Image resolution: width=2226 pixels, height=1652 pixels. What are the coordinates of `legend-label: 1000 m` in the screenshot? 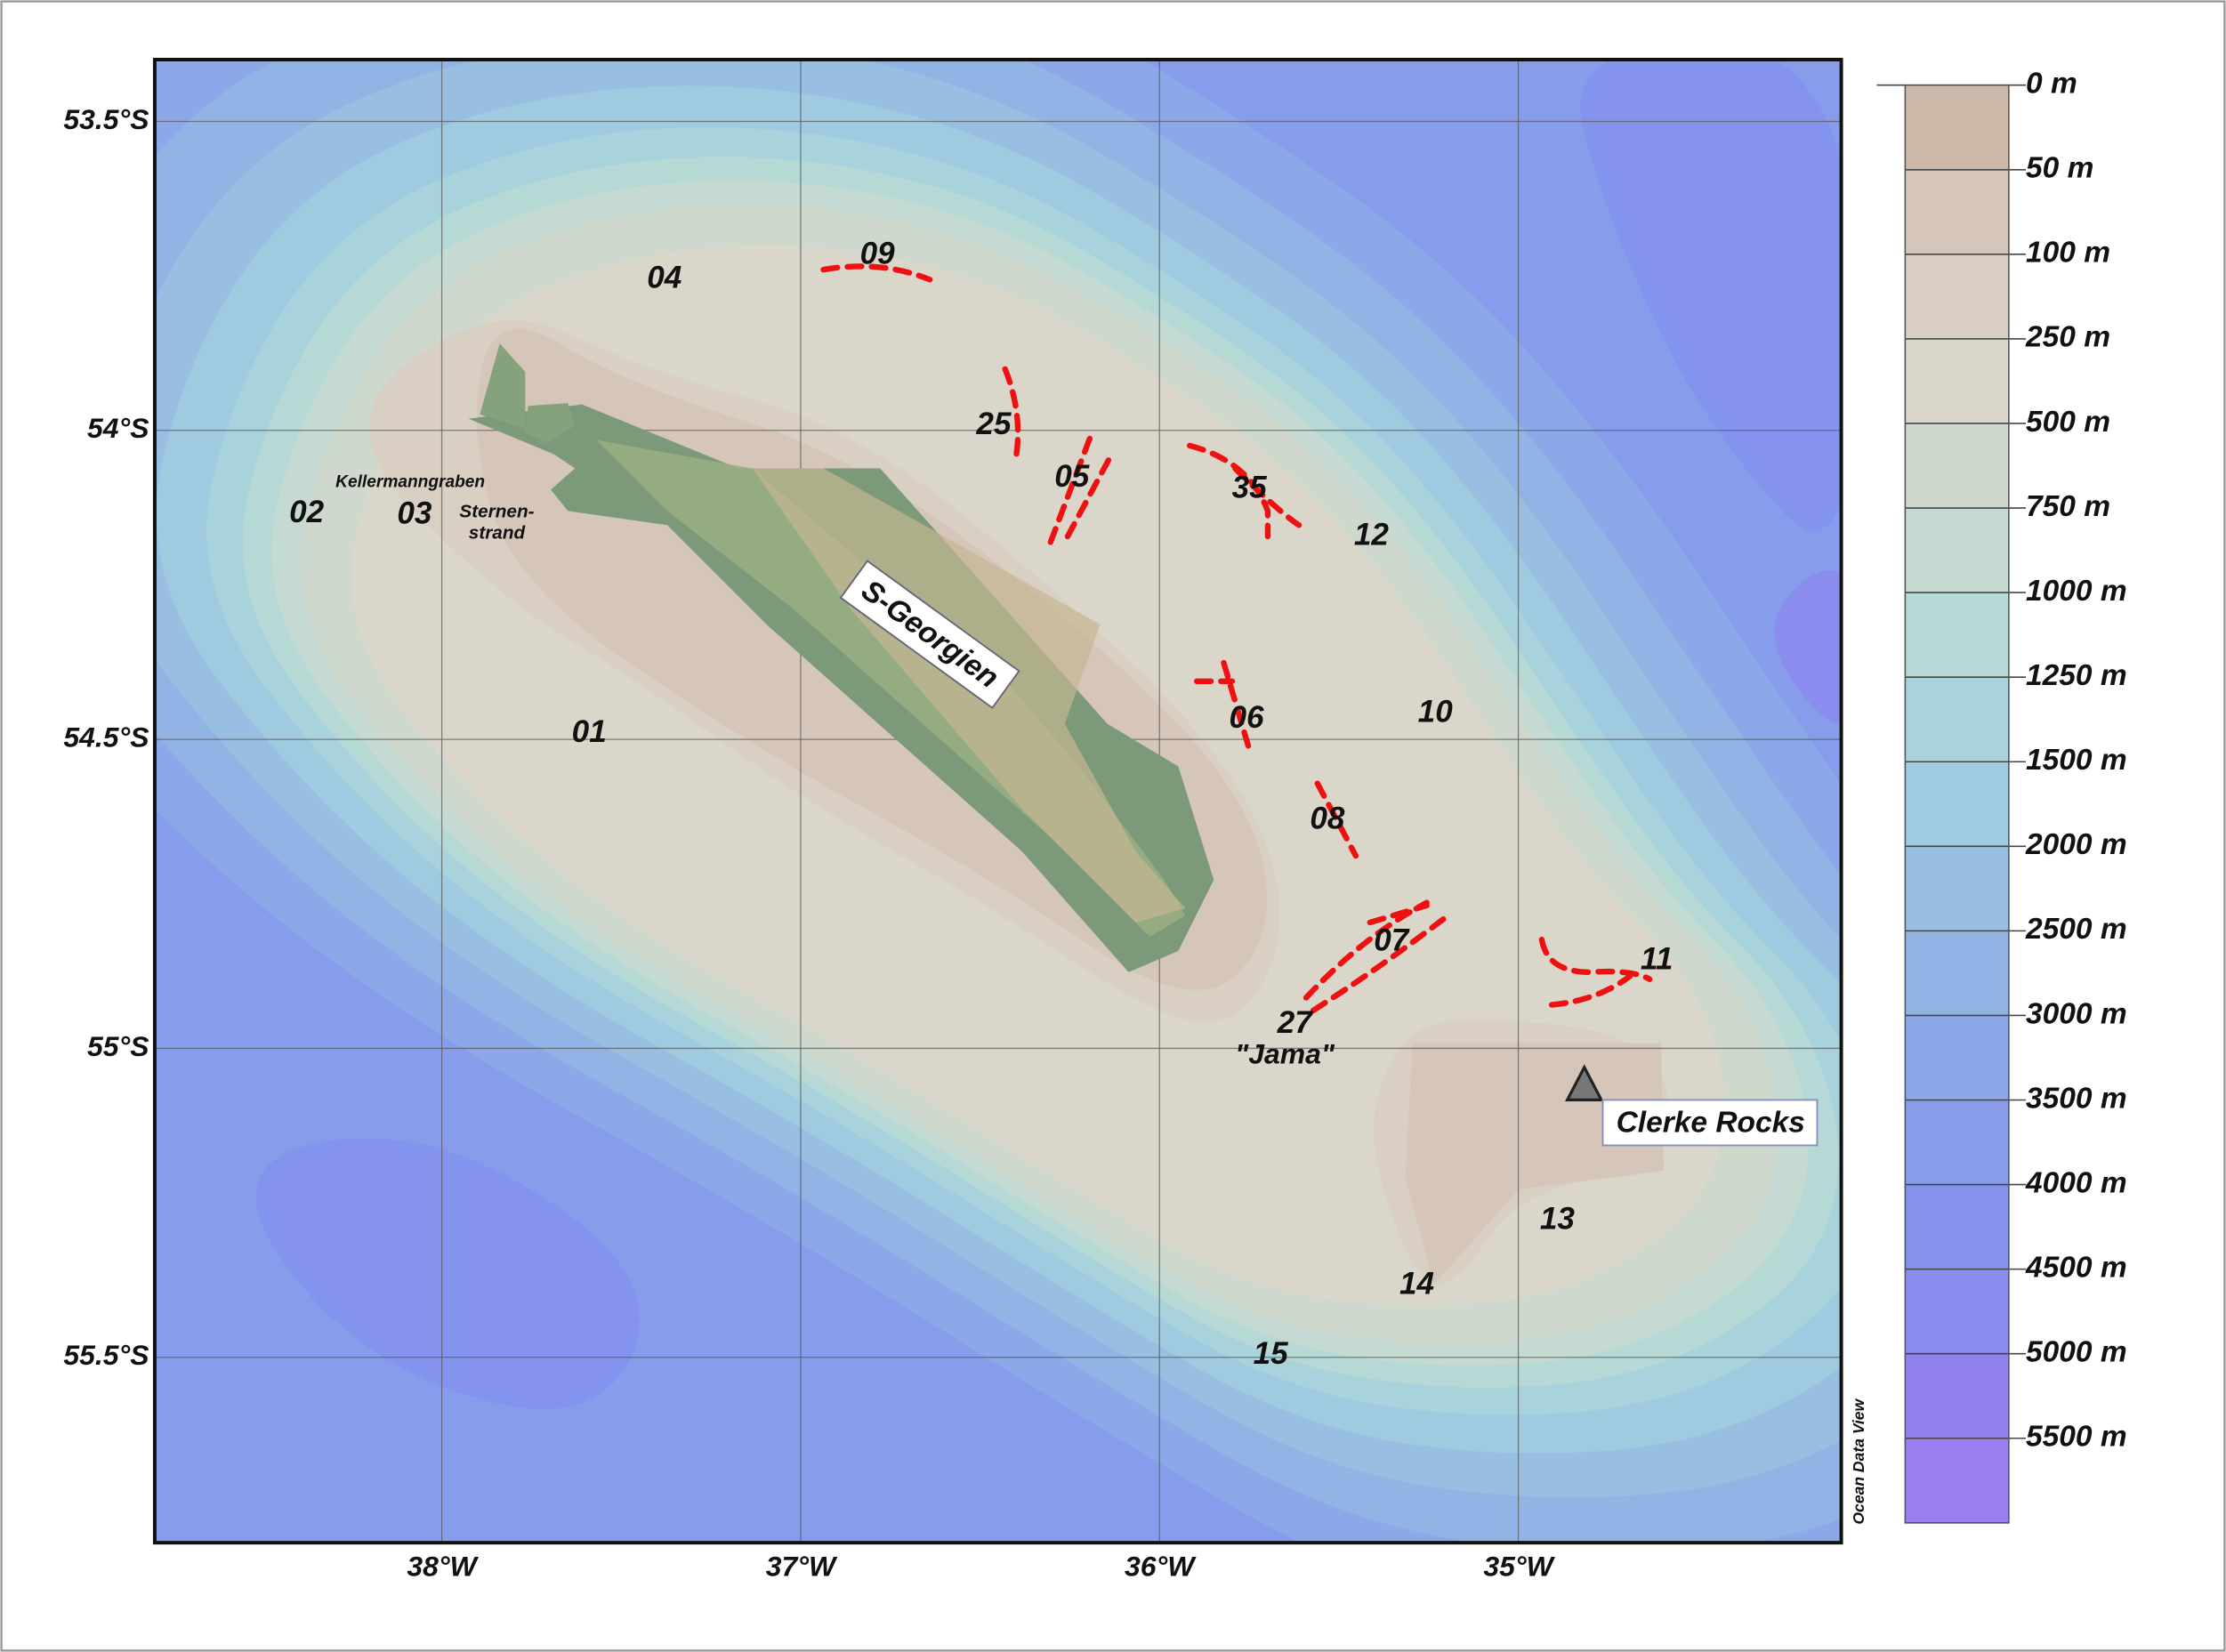 It's located at (2076, 592).